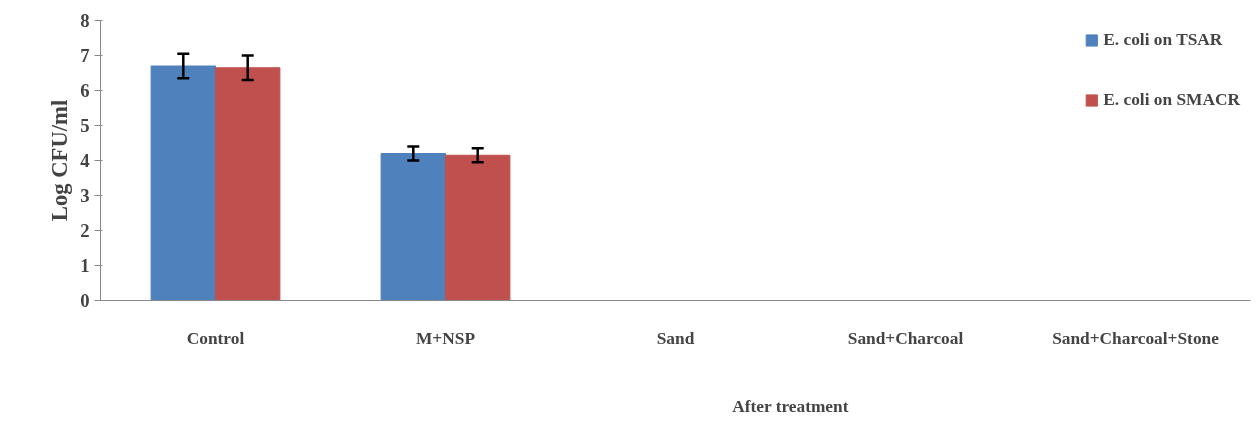  What do you see at coordinates (790, 406) in the screenshot?
I see `text: After treatment` at bounding box center [790, 406].